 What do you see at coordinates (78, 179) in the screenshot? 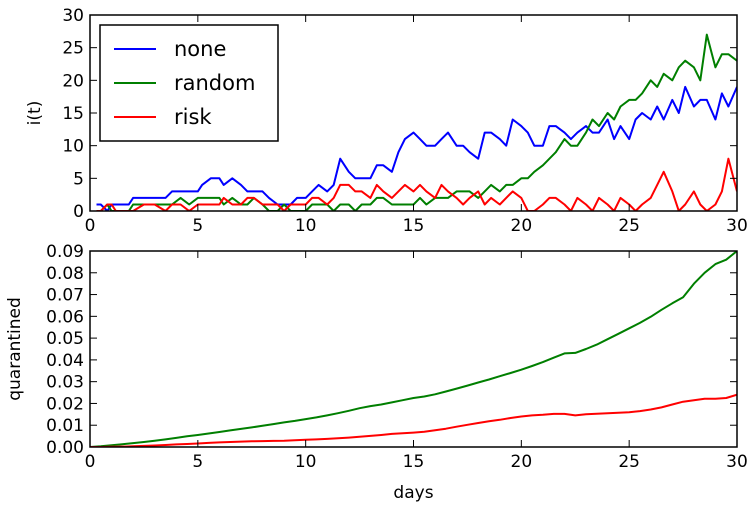
I see `y-tick-label: 5` at bounding box center [78, 179].